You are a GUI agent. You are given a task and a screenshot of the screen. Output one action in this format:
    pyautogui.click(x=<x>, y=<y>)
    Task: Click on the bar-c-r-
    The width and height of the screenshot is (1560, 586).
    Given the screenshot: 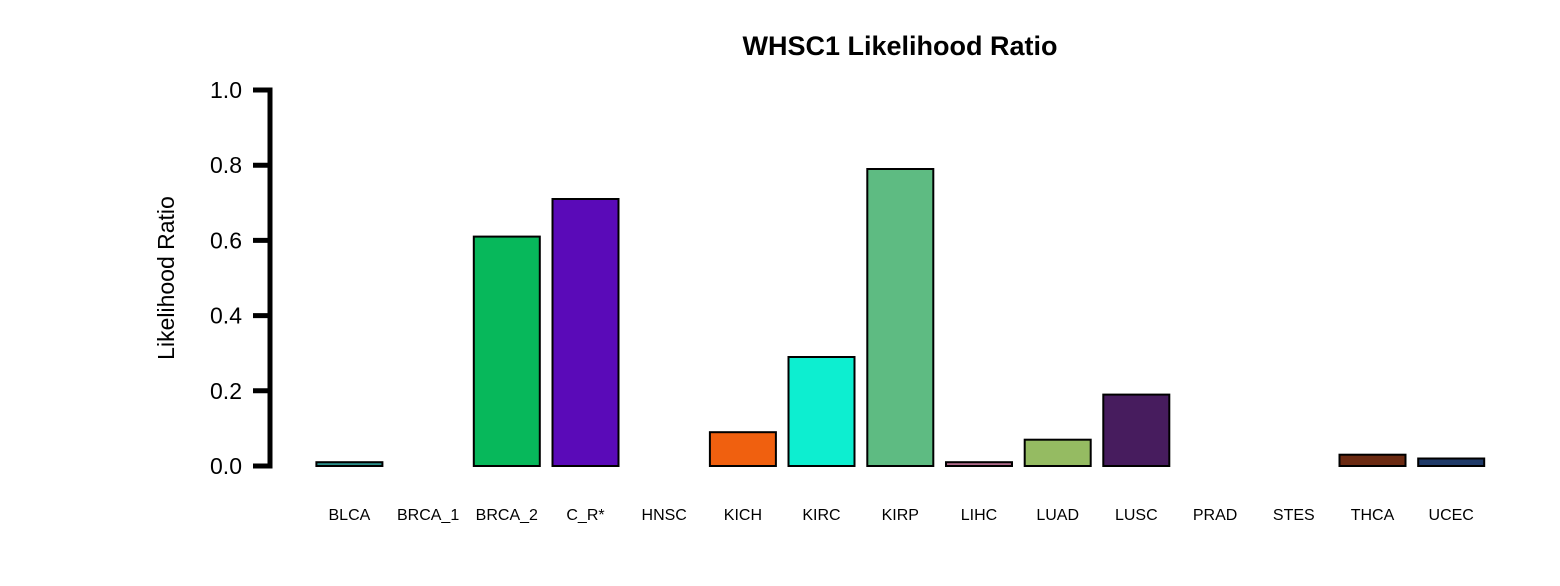 What is the action you would take?
    pyautogui.click(x=585, y=332)
    